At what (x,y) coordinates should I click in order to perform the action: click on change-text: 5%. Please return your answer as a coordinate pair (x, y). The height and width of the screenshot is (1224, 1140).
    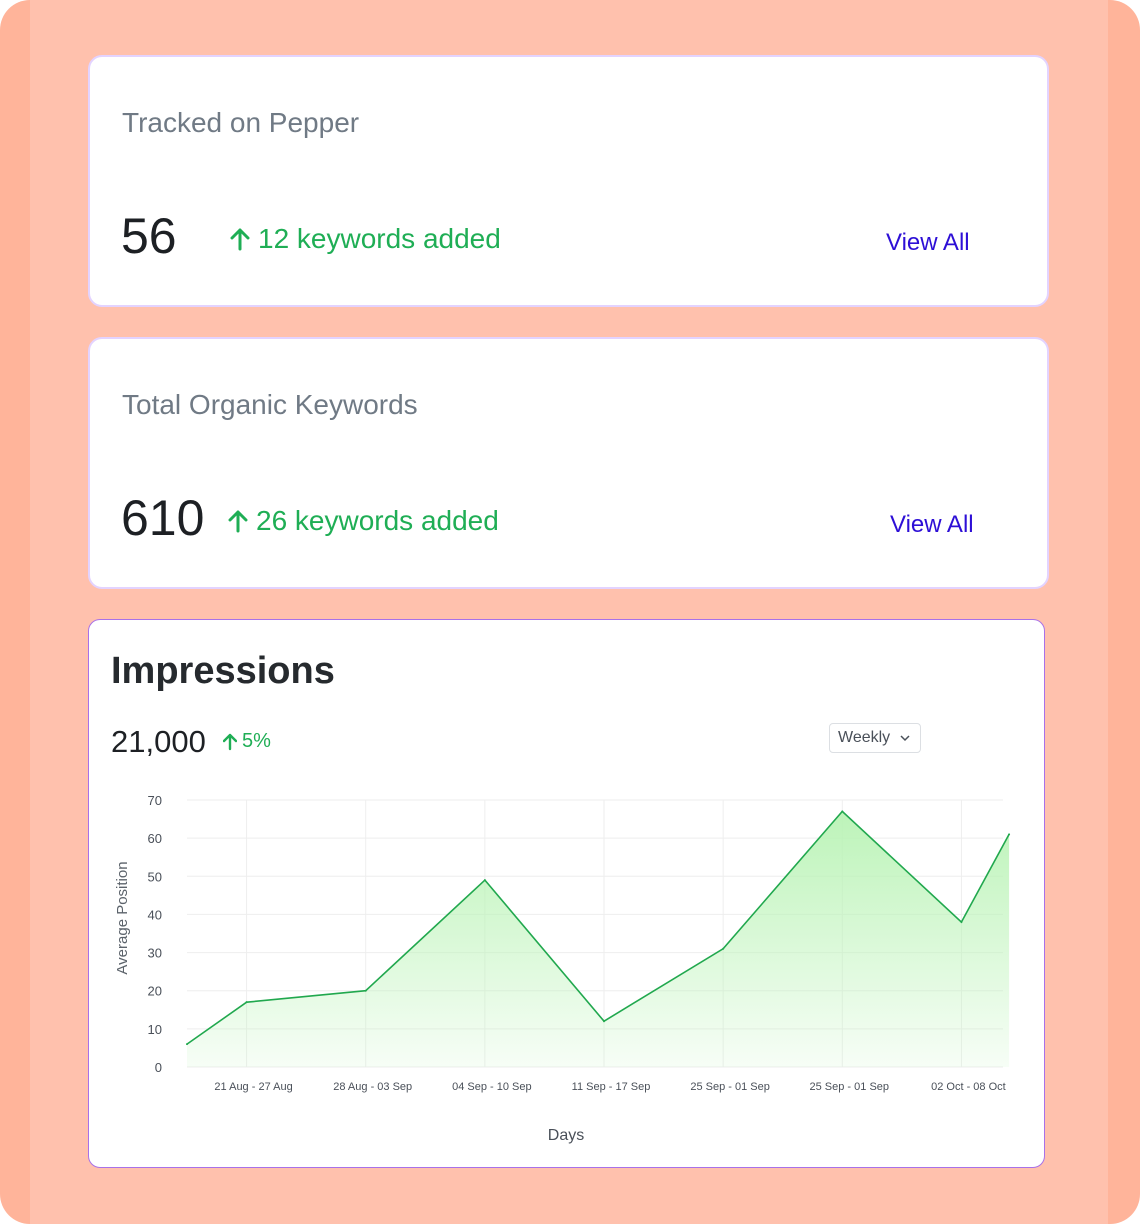
    Looking at the image, I should click on (256, 741).